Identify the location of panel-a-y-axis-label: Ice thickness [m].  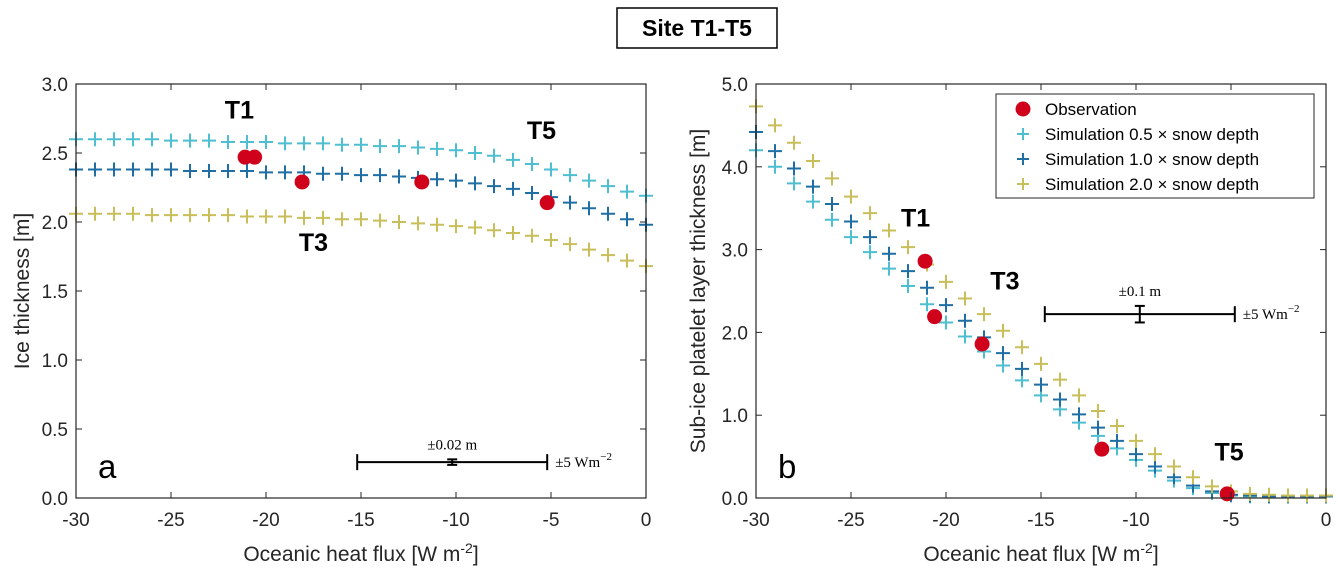
(22, 291).